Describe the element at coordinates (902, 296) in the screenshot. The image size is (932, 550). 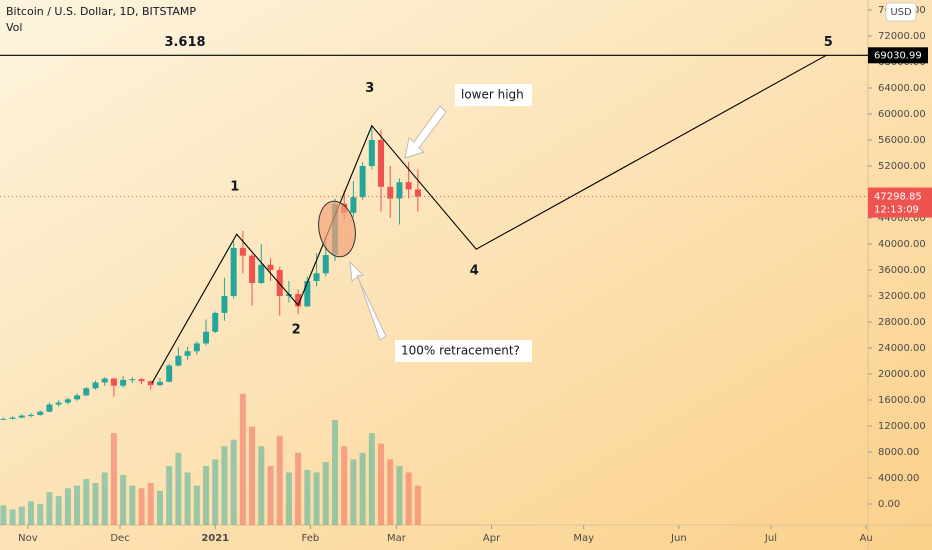
I see `y-tick-label: 32000.00` at that location.